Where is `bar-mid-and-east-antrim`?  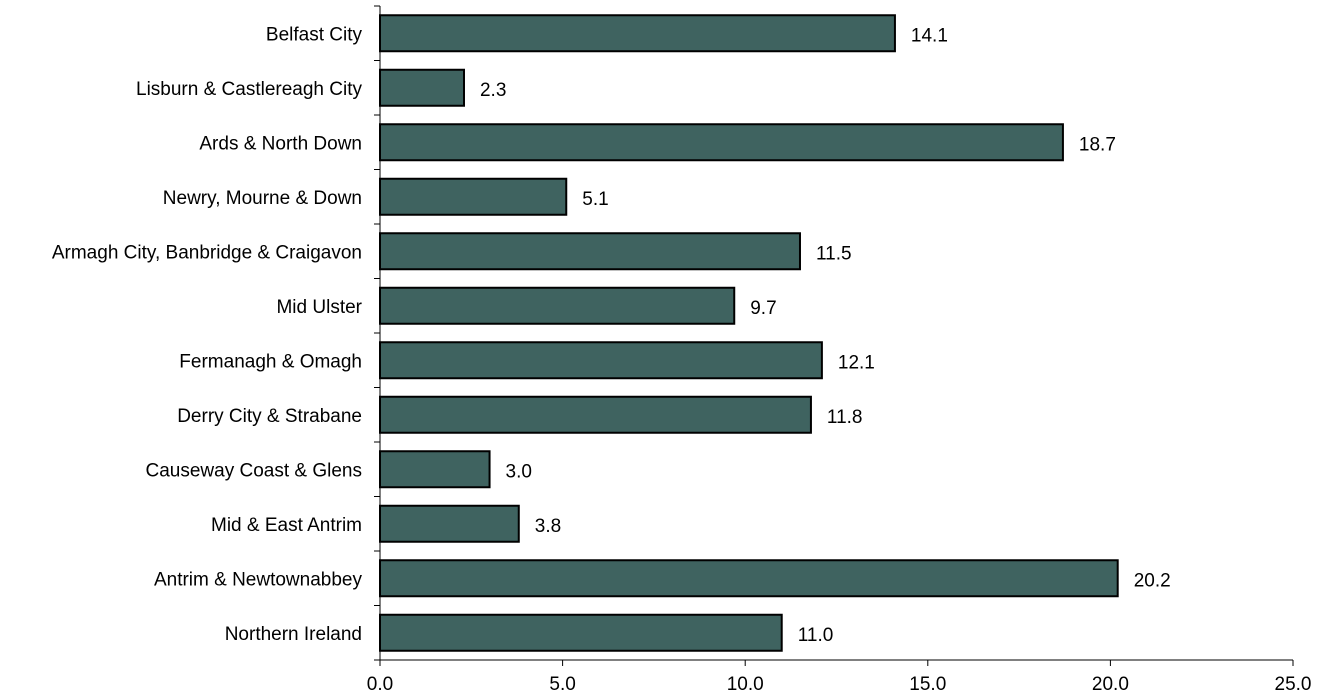 bar-mid-and-east-antrim is located at coordinates (449, 523).